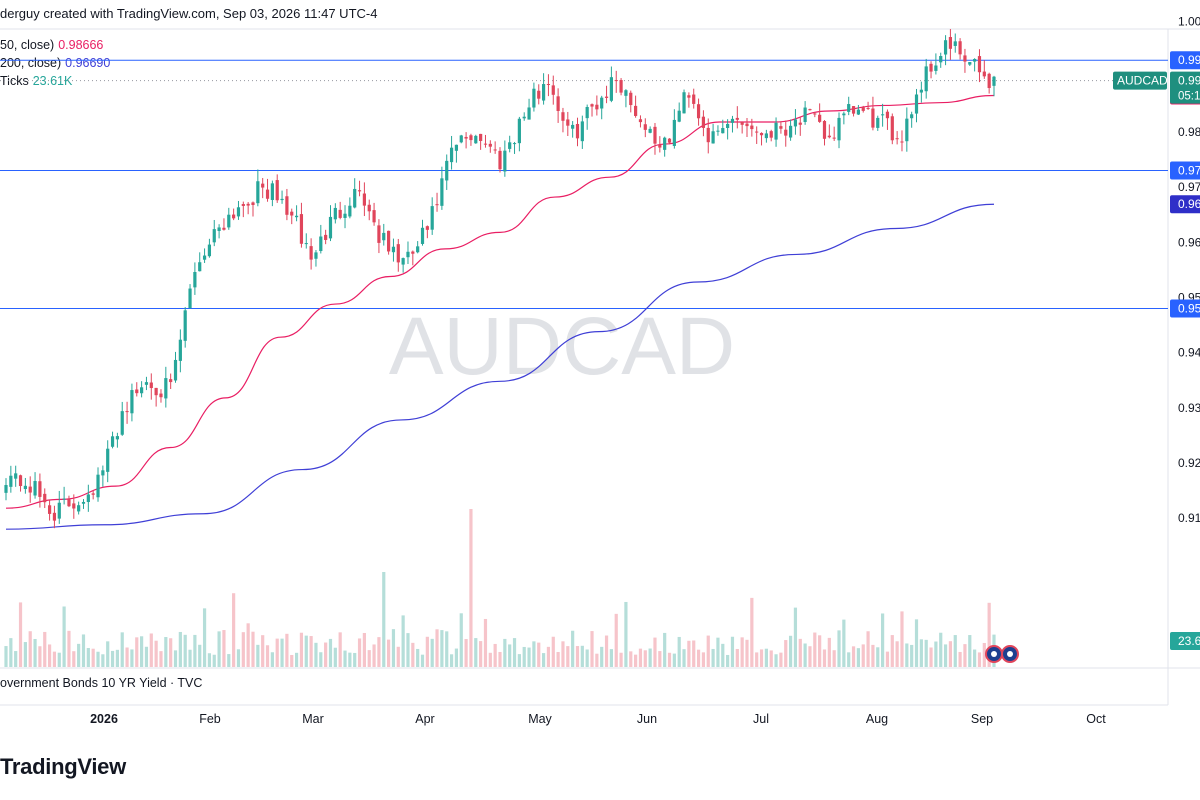 Image resolution: width=1200 pixels, height=800 pixels. What do you see at coordinates (1010, 654) in the screenshot?
I see `event-flag-dot` at bounding box center [1010, 654].